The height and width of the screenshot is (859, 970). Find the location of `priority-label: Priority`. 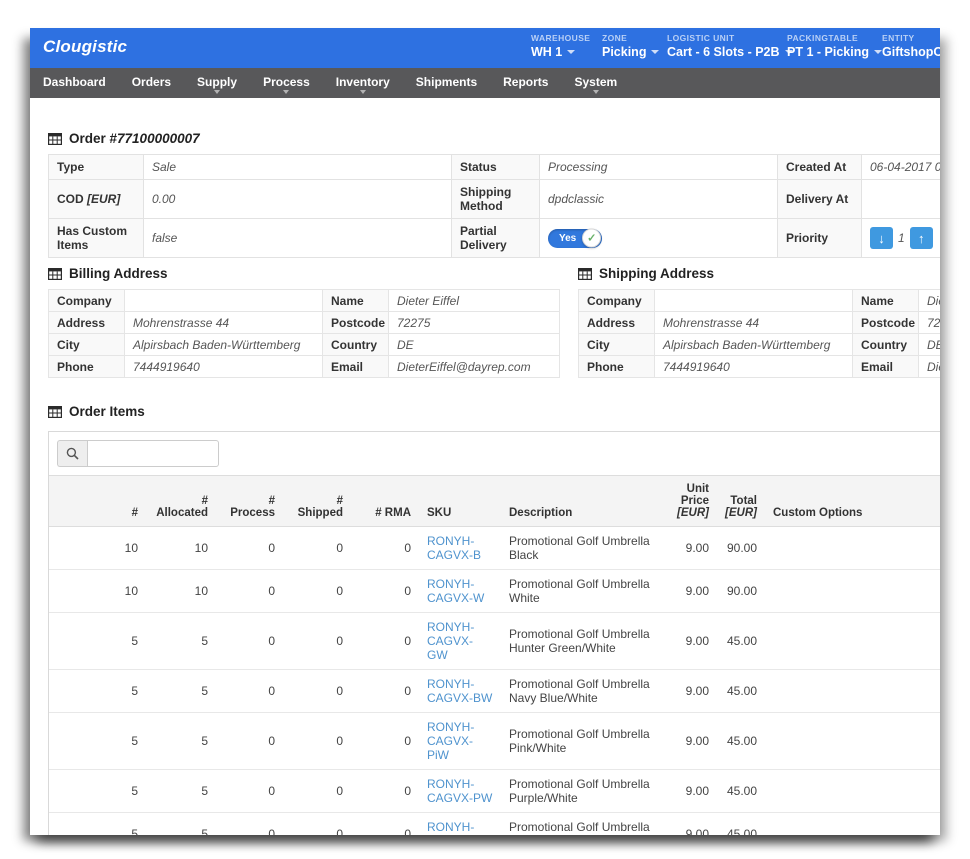

priority-label: Priority is located at coordinates (819, 238).